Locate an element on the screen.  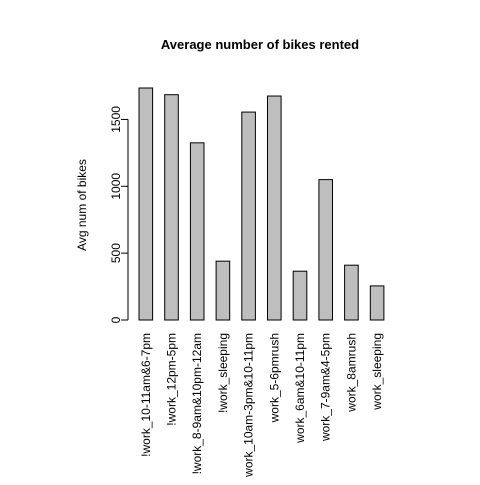
y-tick-label: 1500 is located at coordinates (116, 119).